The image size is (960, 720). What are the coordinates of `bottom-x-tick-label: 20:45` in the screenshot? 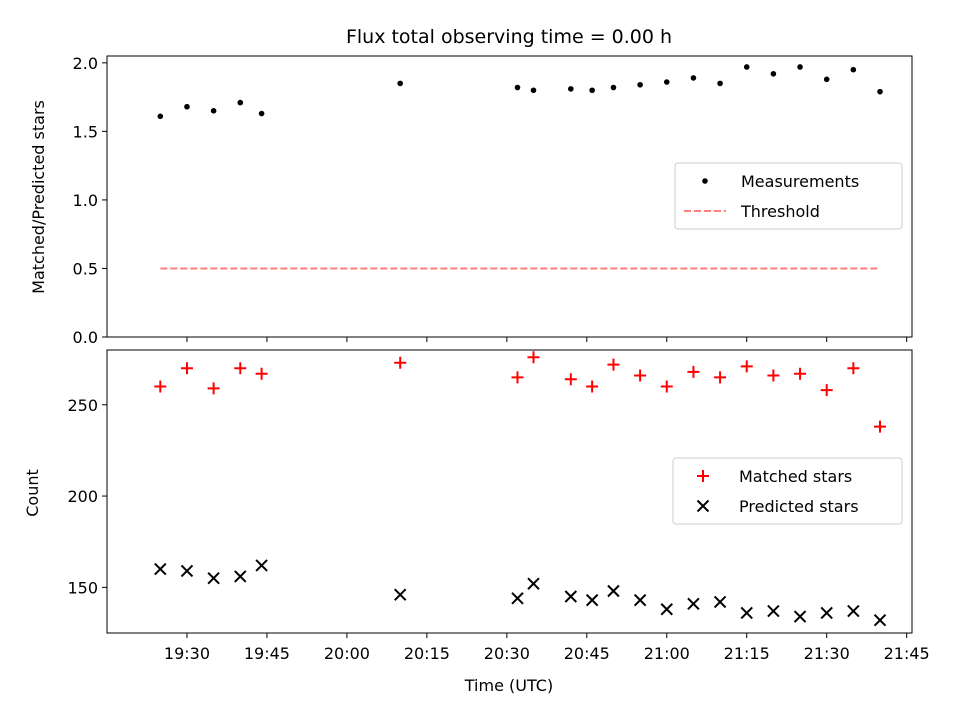 It's located at (587, 653).